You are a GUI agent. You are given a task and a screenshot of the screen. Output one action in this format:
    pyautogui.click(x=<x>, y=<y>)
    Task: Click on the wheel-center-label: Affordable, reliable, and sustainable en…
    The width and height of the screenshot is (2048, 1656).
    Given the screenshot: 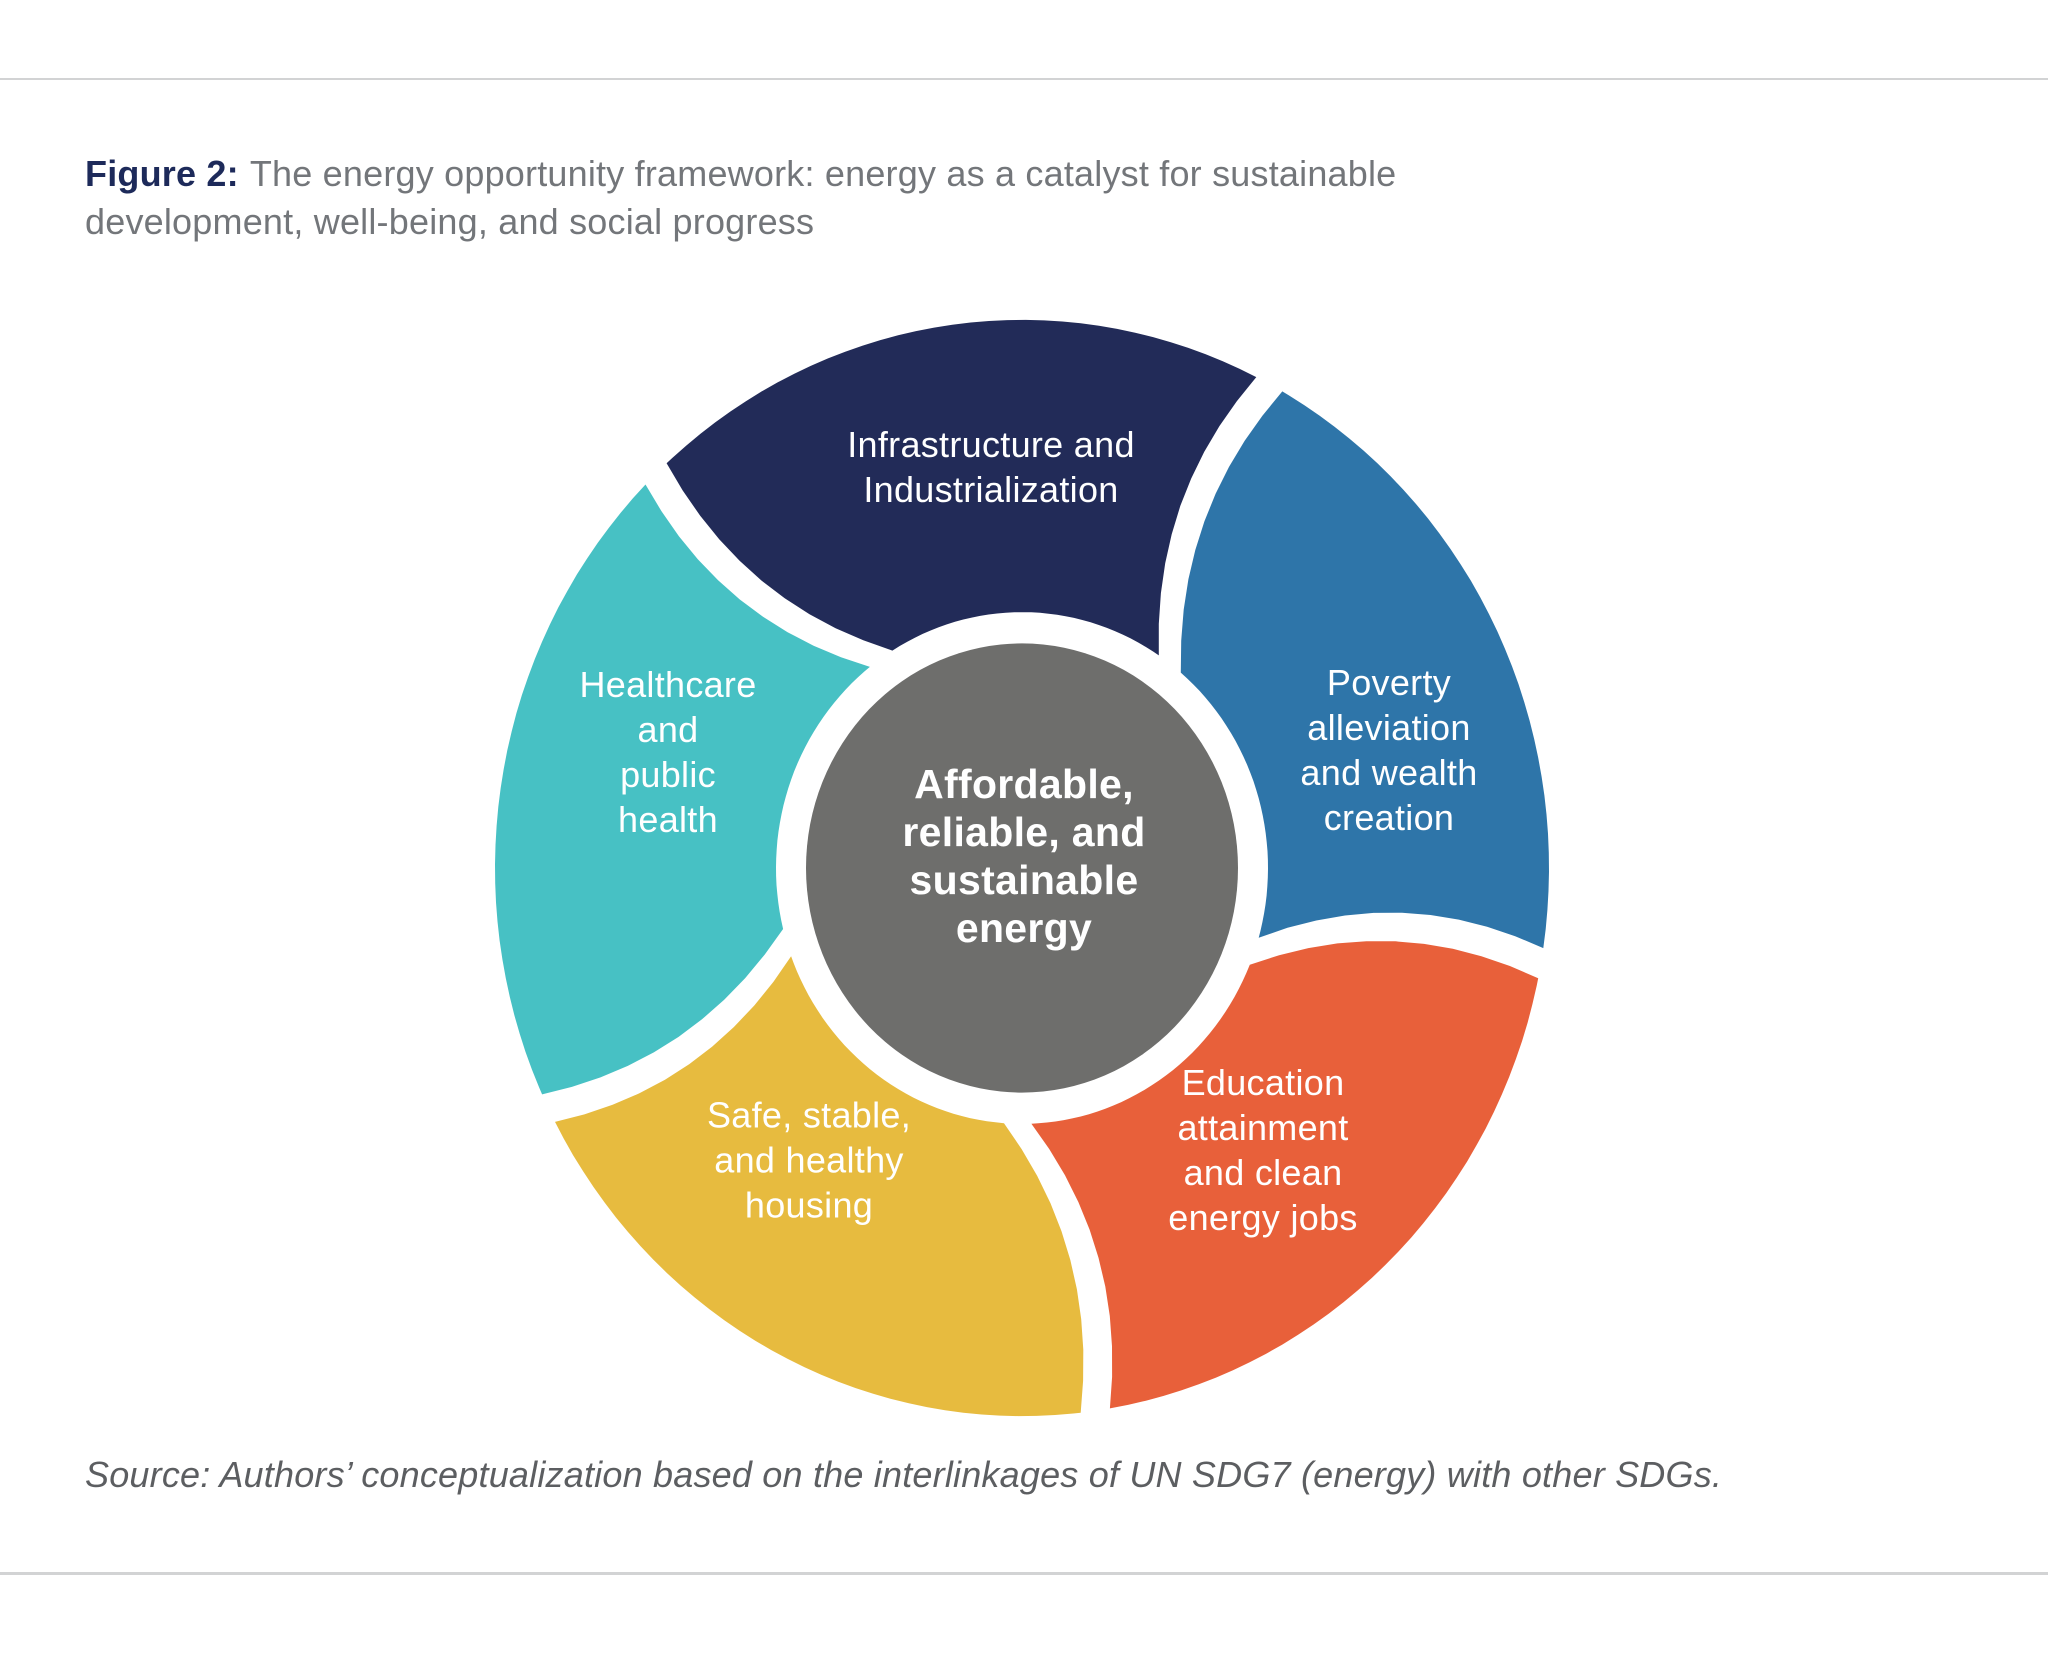 What is the action you would take?
    pyautogui.click(x=1024, y=856)
    